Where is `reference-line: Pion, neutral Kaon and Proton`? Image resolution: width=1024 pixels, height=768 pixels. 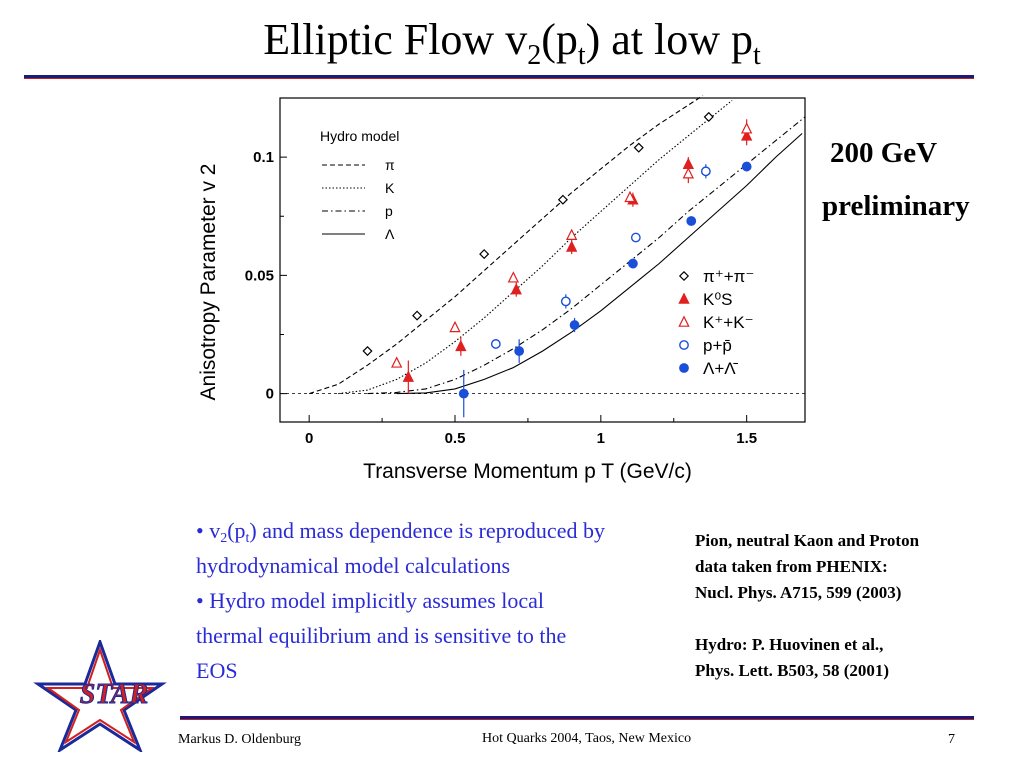 reference-line: Pion, neutral Kaon and Proton is located at coordinates (807, 540).